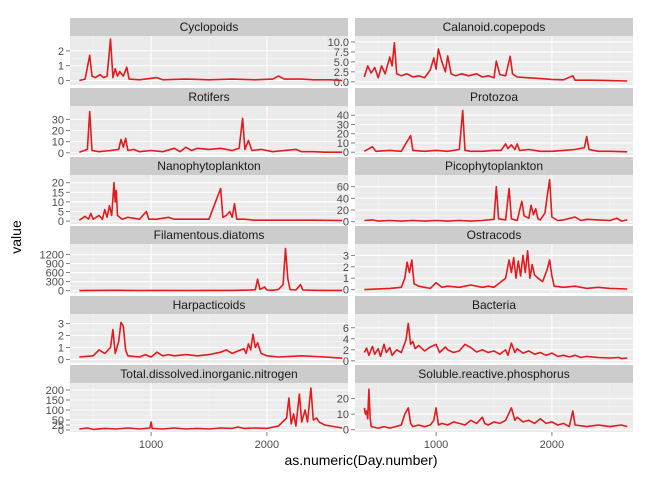 The height and width of the screenshot is (480, 672). What do you see at coordinates (55, 274) in the screenshot?
I see `y-tick-label: 600` at bounding box center [55, 274].